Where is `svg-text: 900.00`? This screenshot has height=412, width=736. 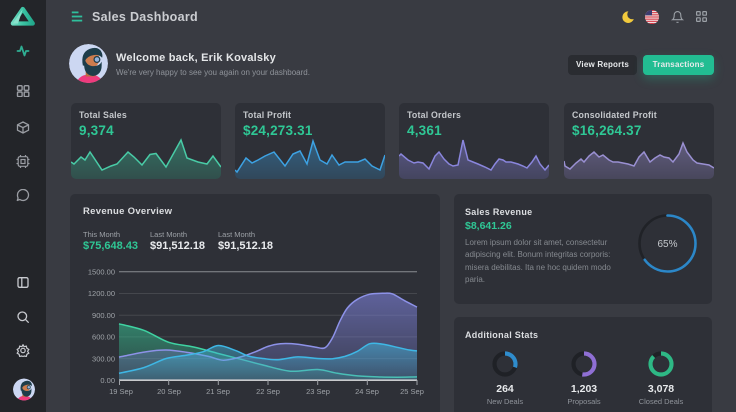 svg-text: 900.00 is located at coordinates (103, 315).